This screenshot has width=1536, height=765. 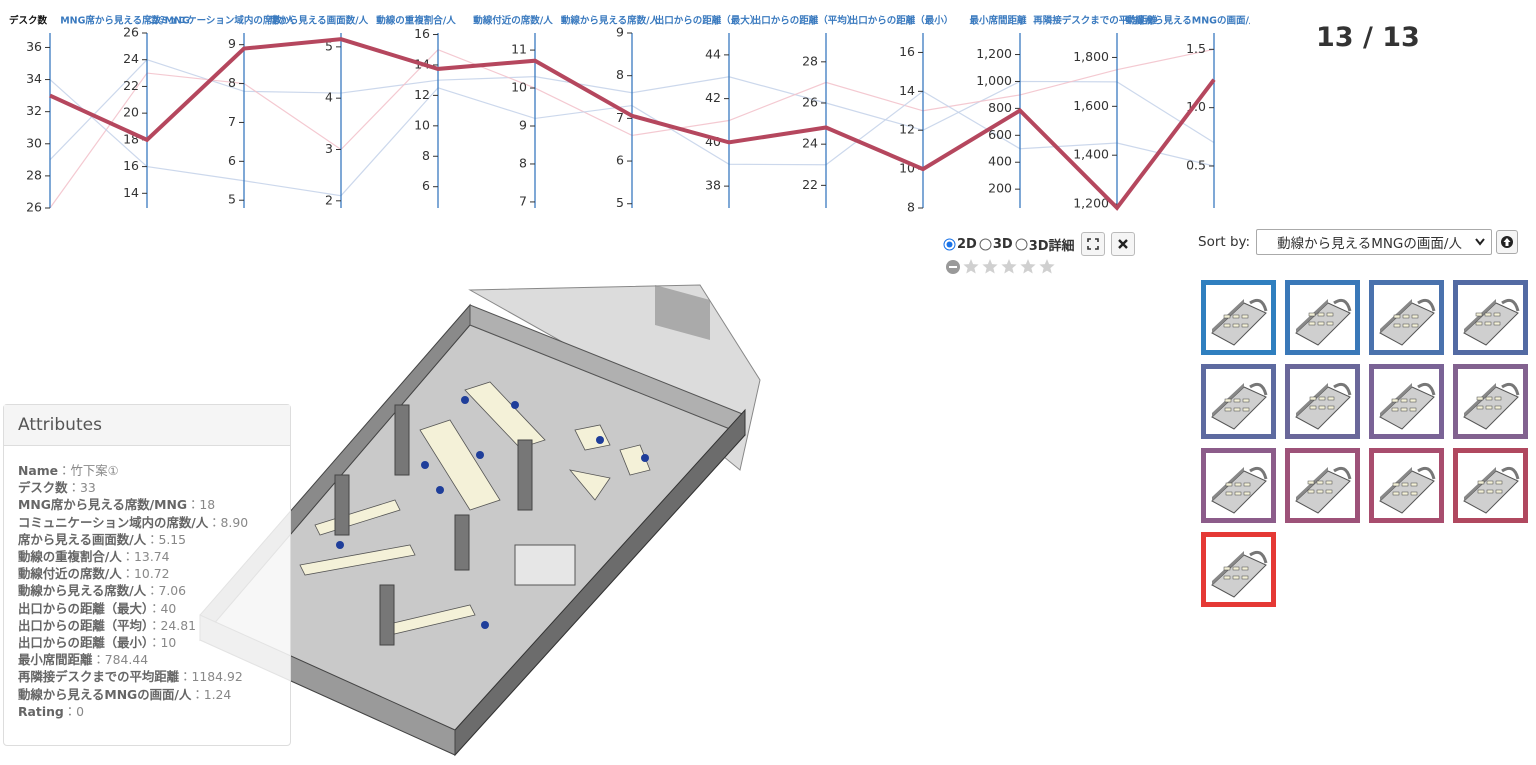 What do you see at coordinates (1092, 244) in the screenshot?
I see `fullscreen-button` at bounding box center [1092, 244].